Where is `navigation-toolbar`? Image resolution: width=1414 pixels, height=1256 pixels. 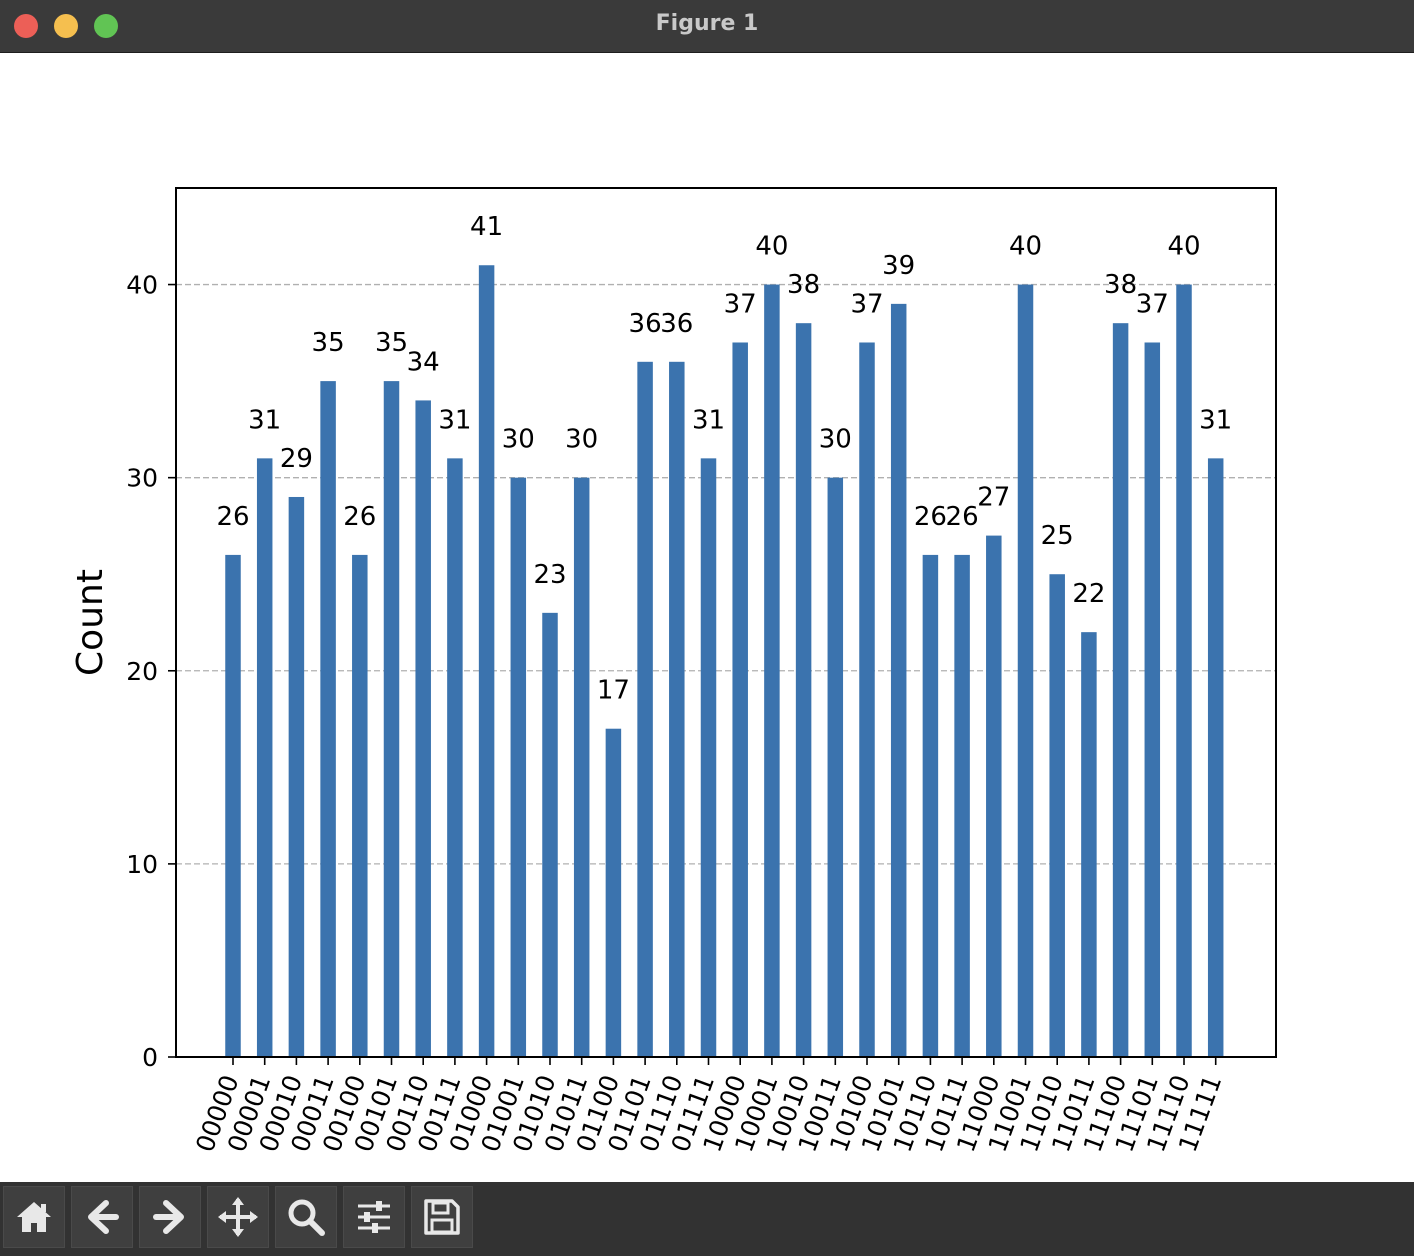 navigation-toolbar is located at coordinates (707, 1219).